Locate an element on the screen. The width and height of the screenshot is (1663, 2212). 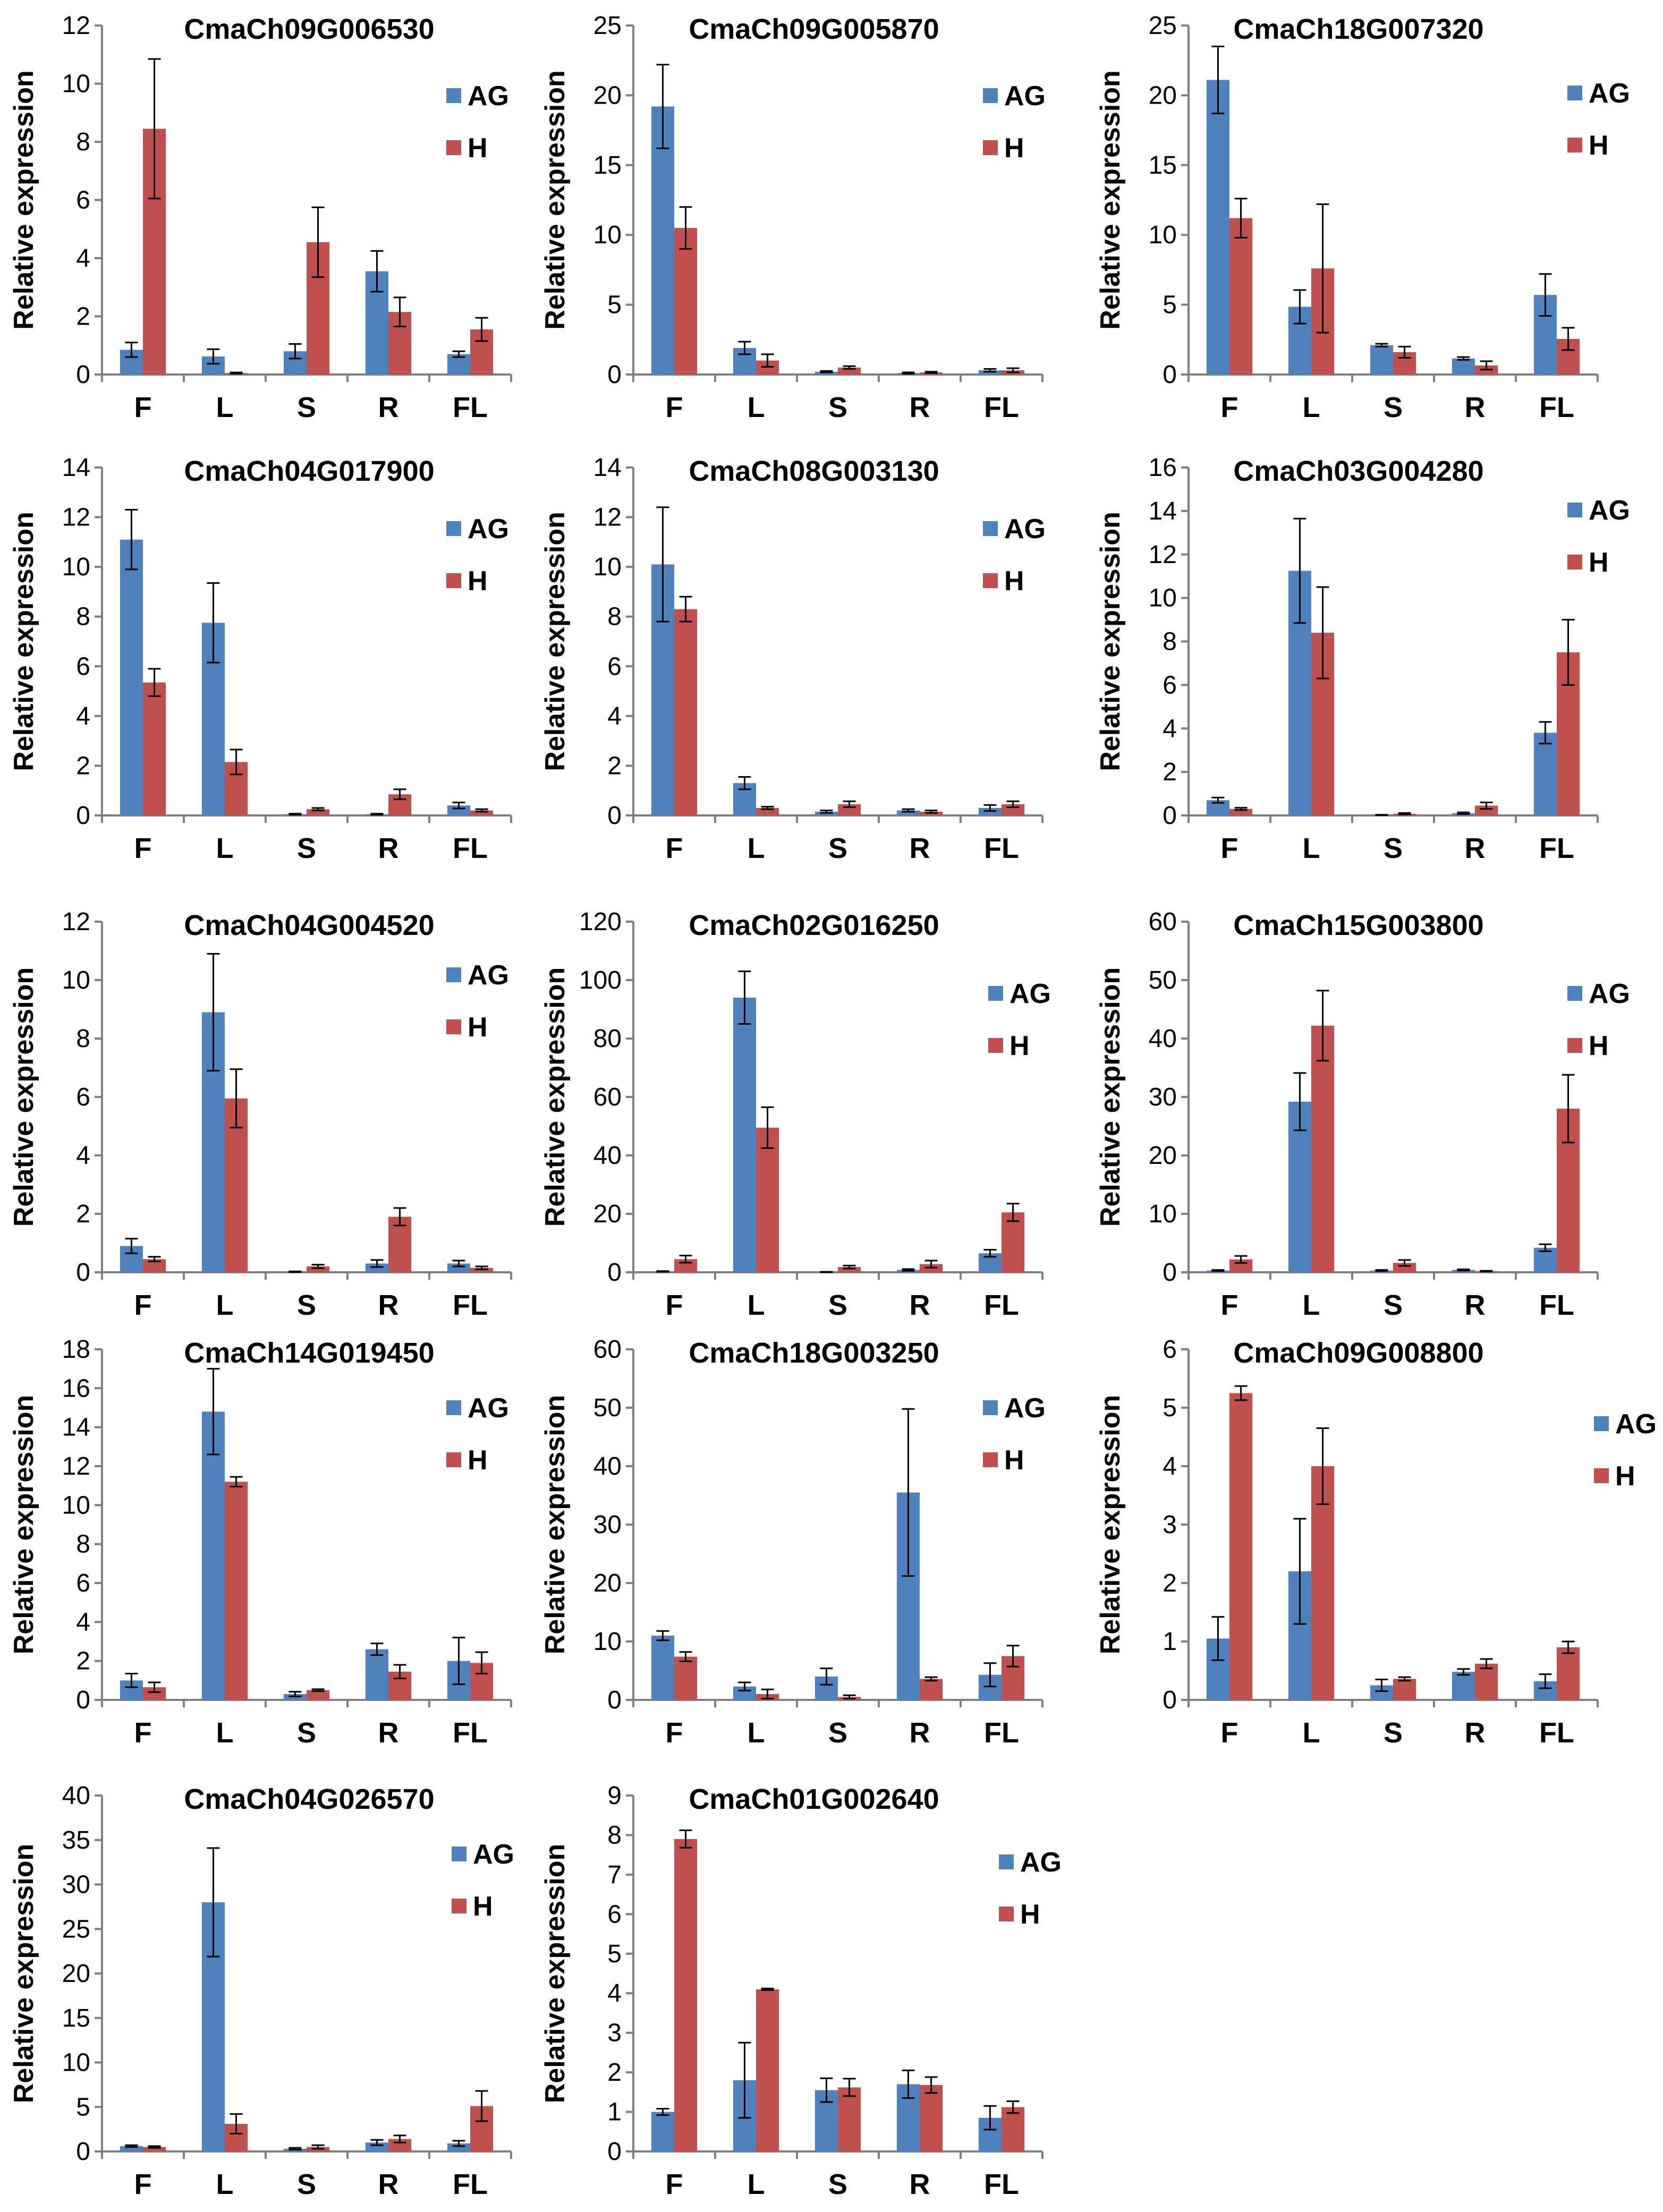
y-tick-label: 15 is located at coordinates (76, 2018).